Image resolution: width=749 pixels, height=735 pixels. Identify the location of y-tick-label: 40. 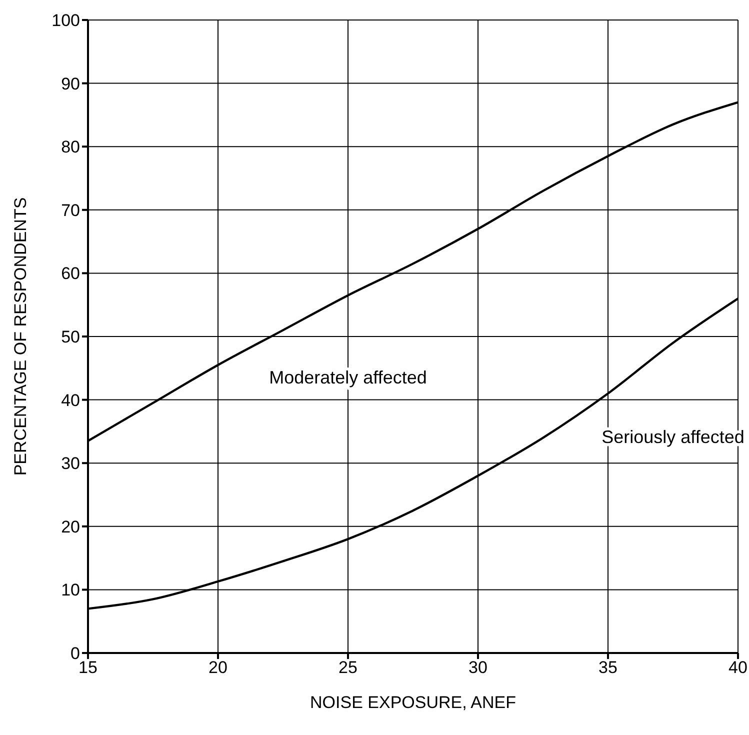
(70, 400).